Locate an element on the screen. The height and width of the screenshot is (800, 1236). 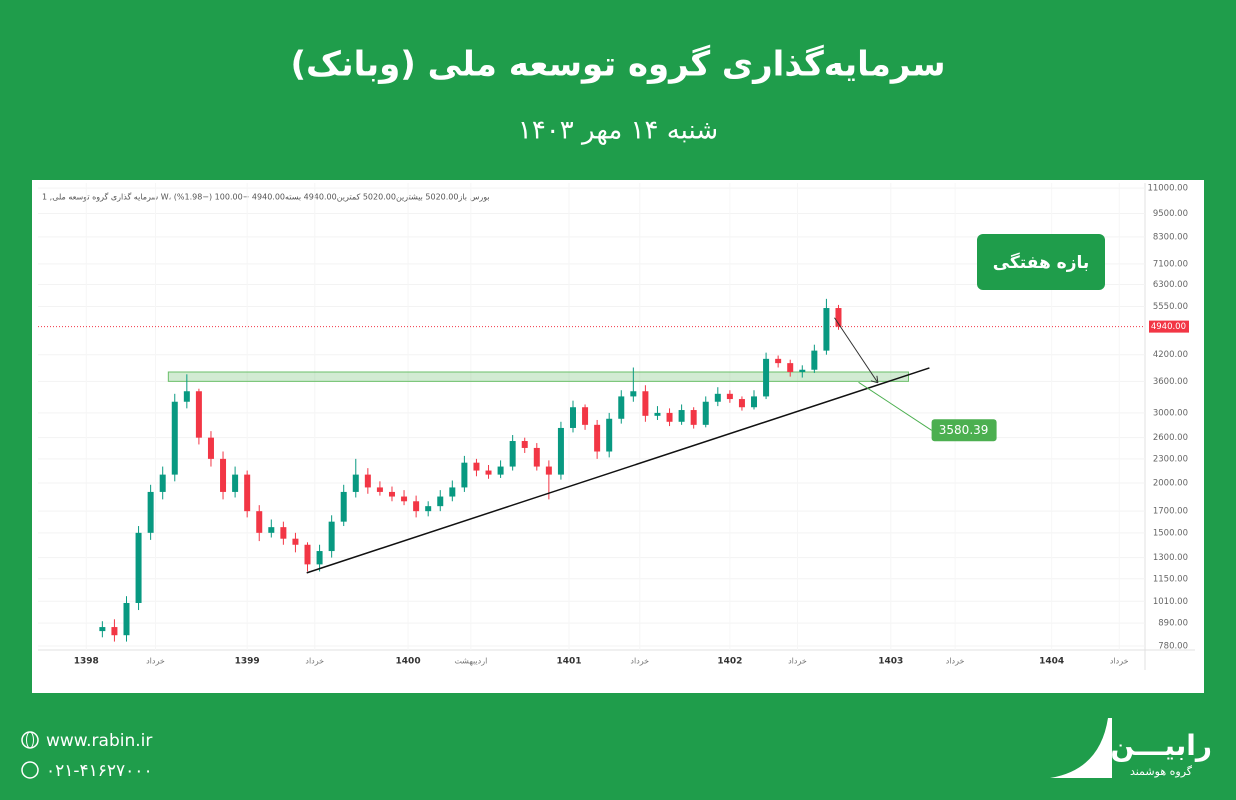
target-box is located at coordinates (964, 430).